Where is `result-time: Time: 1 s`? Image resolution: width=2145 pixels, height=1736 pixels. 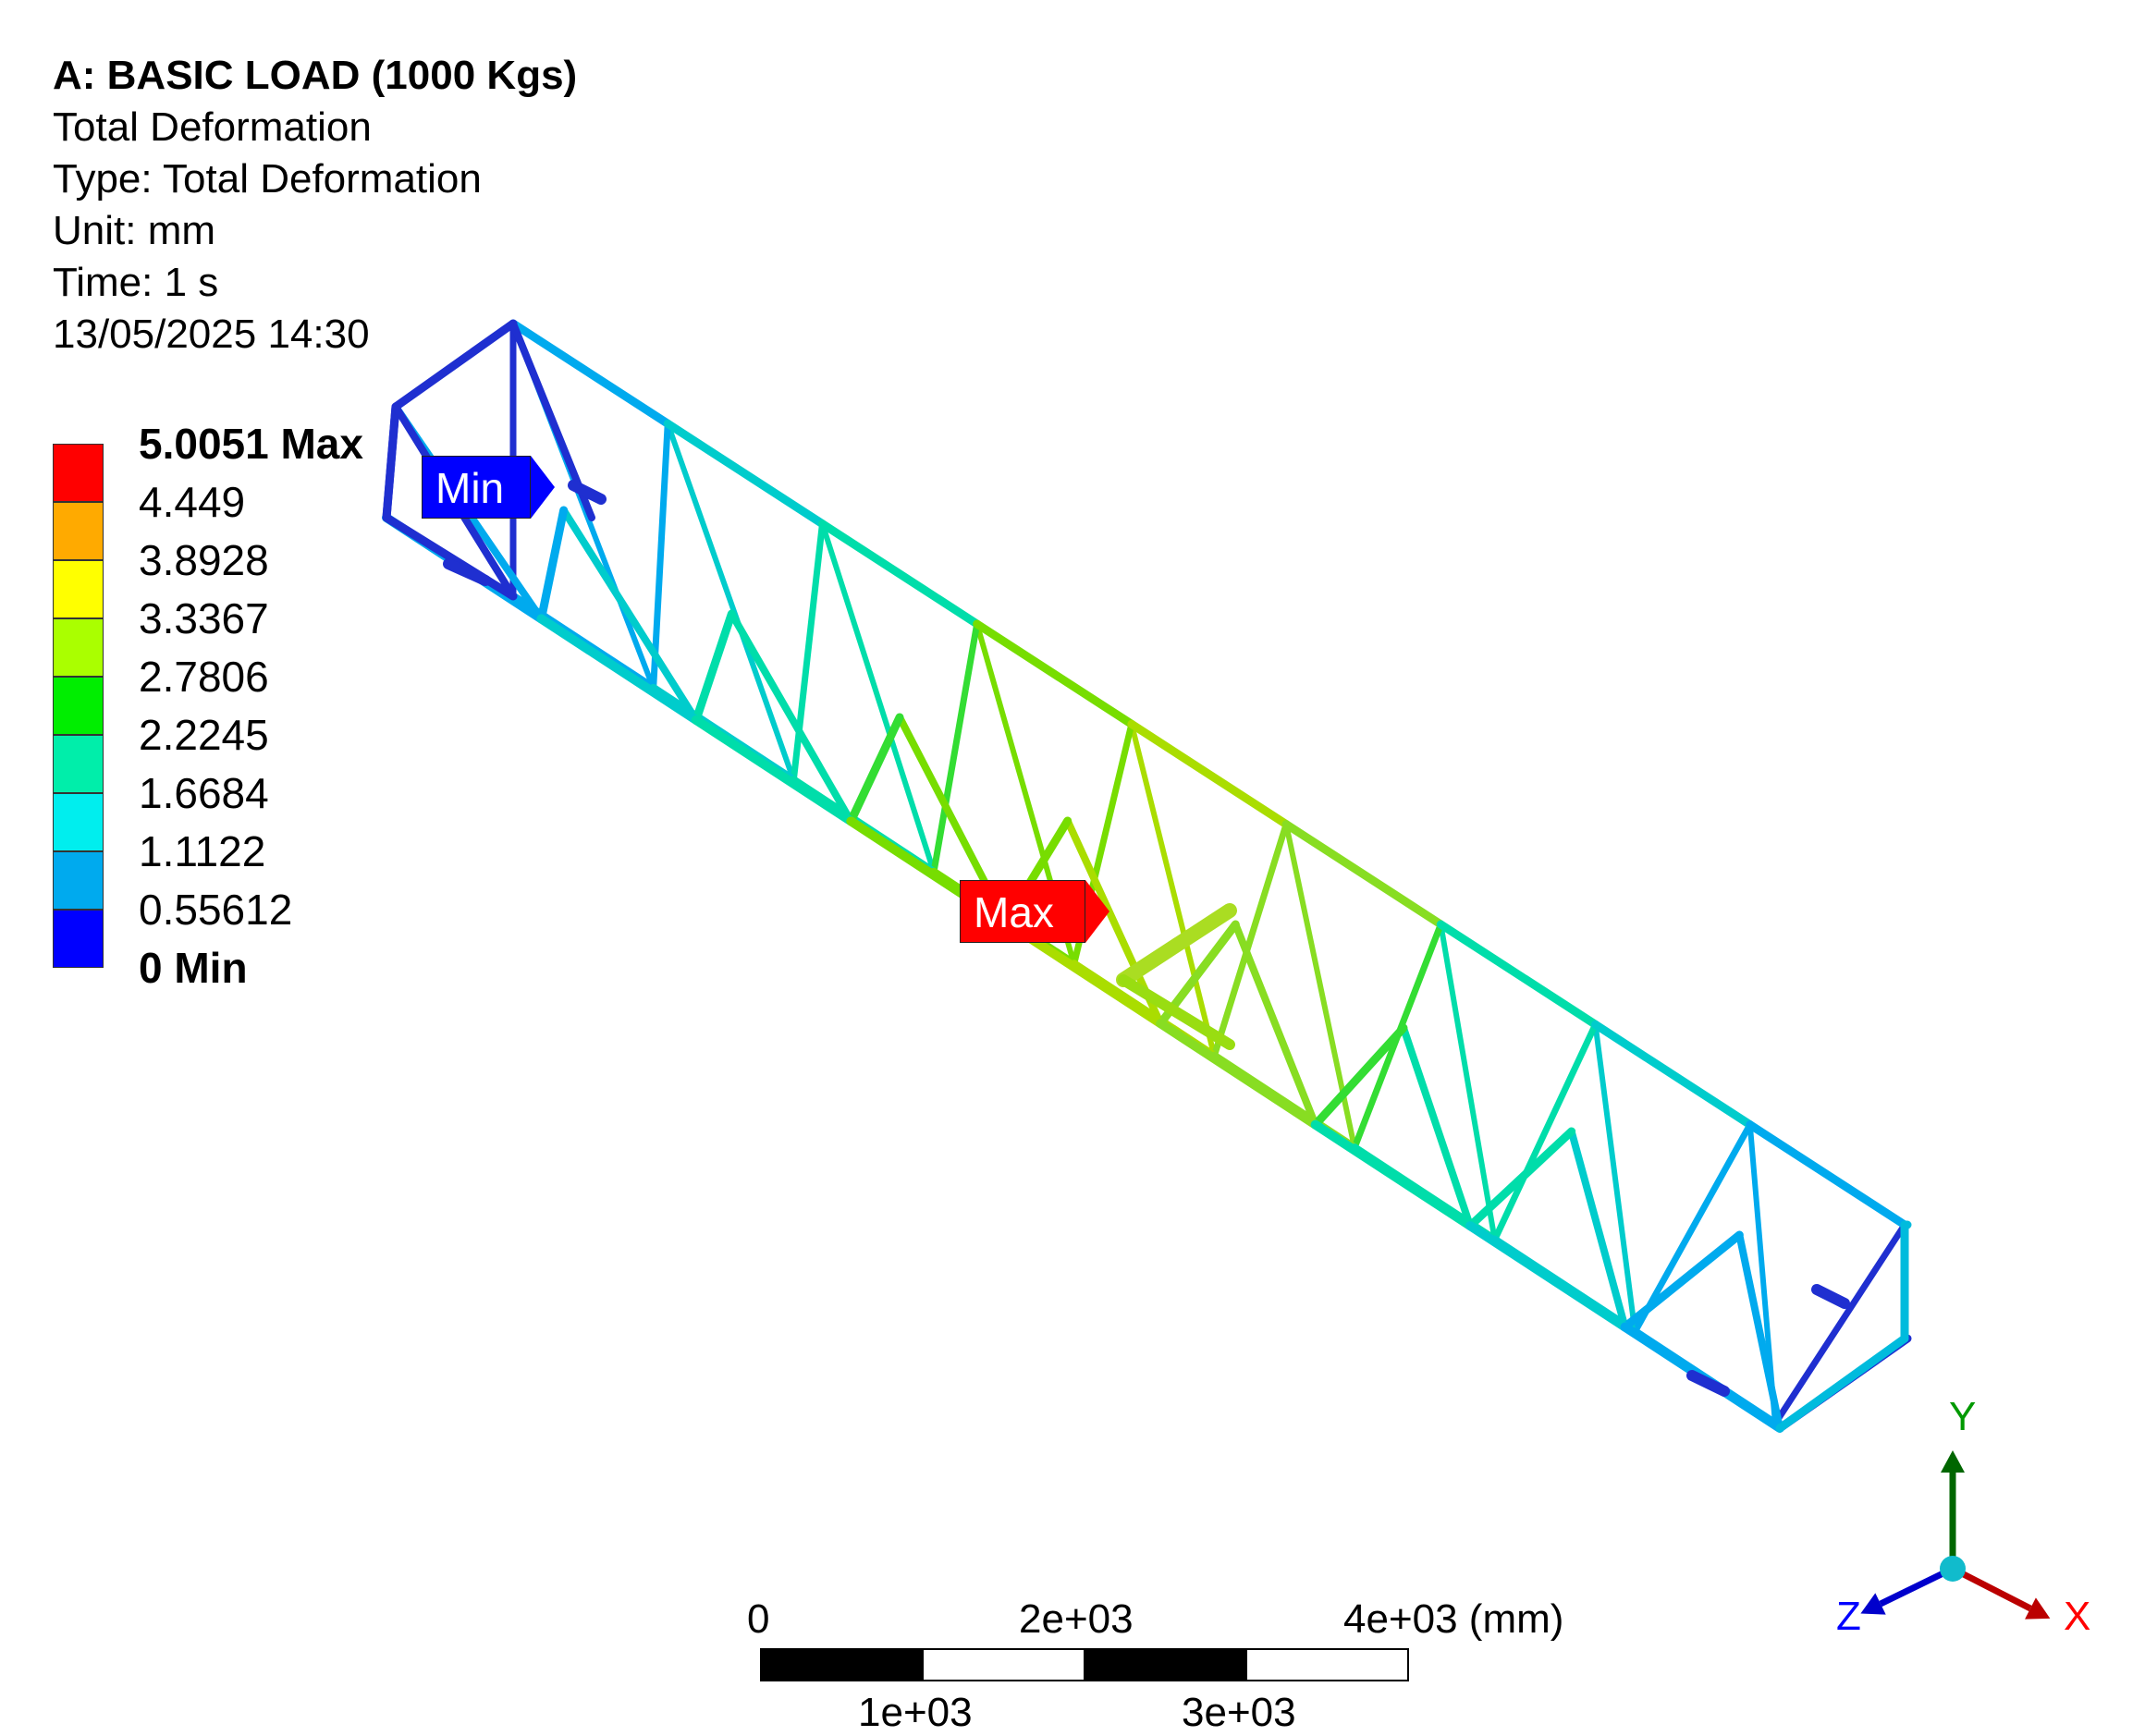
result-time: Time: 1 s is located at coordinates (136, 282).